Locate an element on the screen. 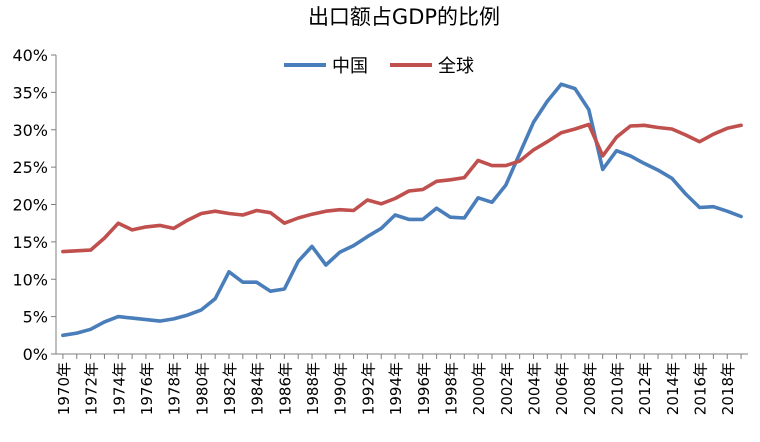  x-tick-label: 1974年 is located at coordinates (119, 388).